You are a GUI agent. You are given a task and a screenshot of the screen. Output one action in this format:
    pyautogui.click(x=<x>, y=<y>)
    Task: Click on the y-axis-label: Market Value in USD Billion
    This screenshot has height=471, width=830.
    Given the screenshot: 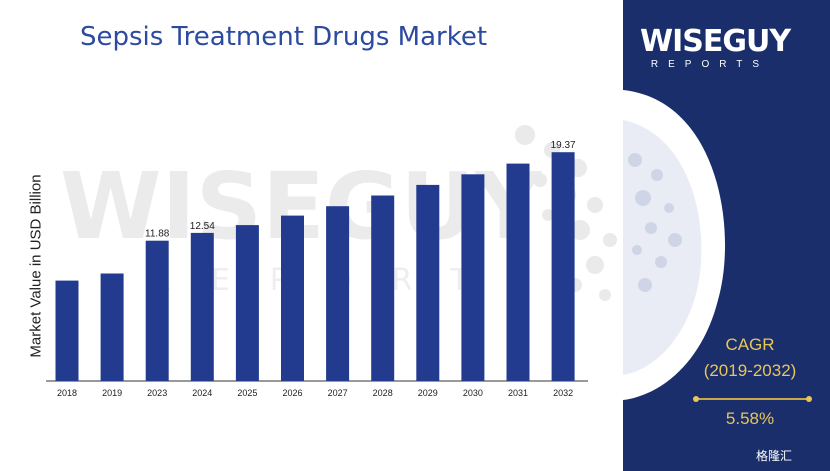 What is the action you would take?
    pyautogui.click(x=36, y=266)
    